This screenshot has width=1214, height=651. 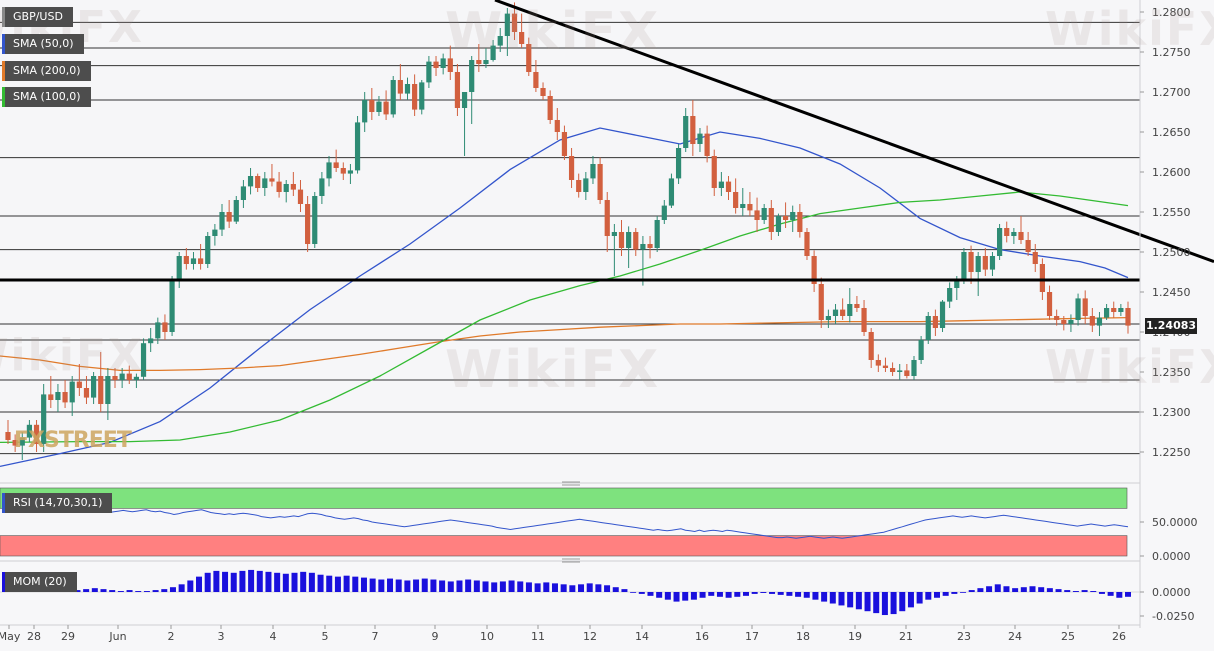 I want to click on legend-rsi: RSI (14,70,30,1), so click(x=57, y=503).